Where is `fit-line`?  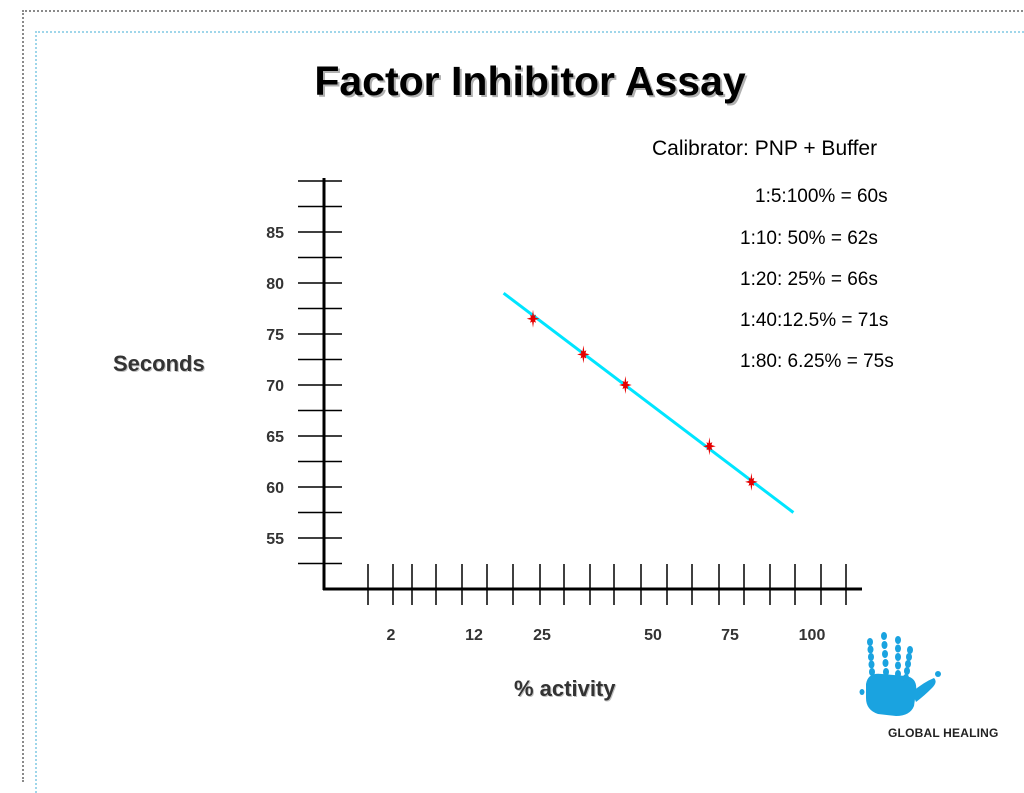
fit-line is located at coordinates (648, 403).